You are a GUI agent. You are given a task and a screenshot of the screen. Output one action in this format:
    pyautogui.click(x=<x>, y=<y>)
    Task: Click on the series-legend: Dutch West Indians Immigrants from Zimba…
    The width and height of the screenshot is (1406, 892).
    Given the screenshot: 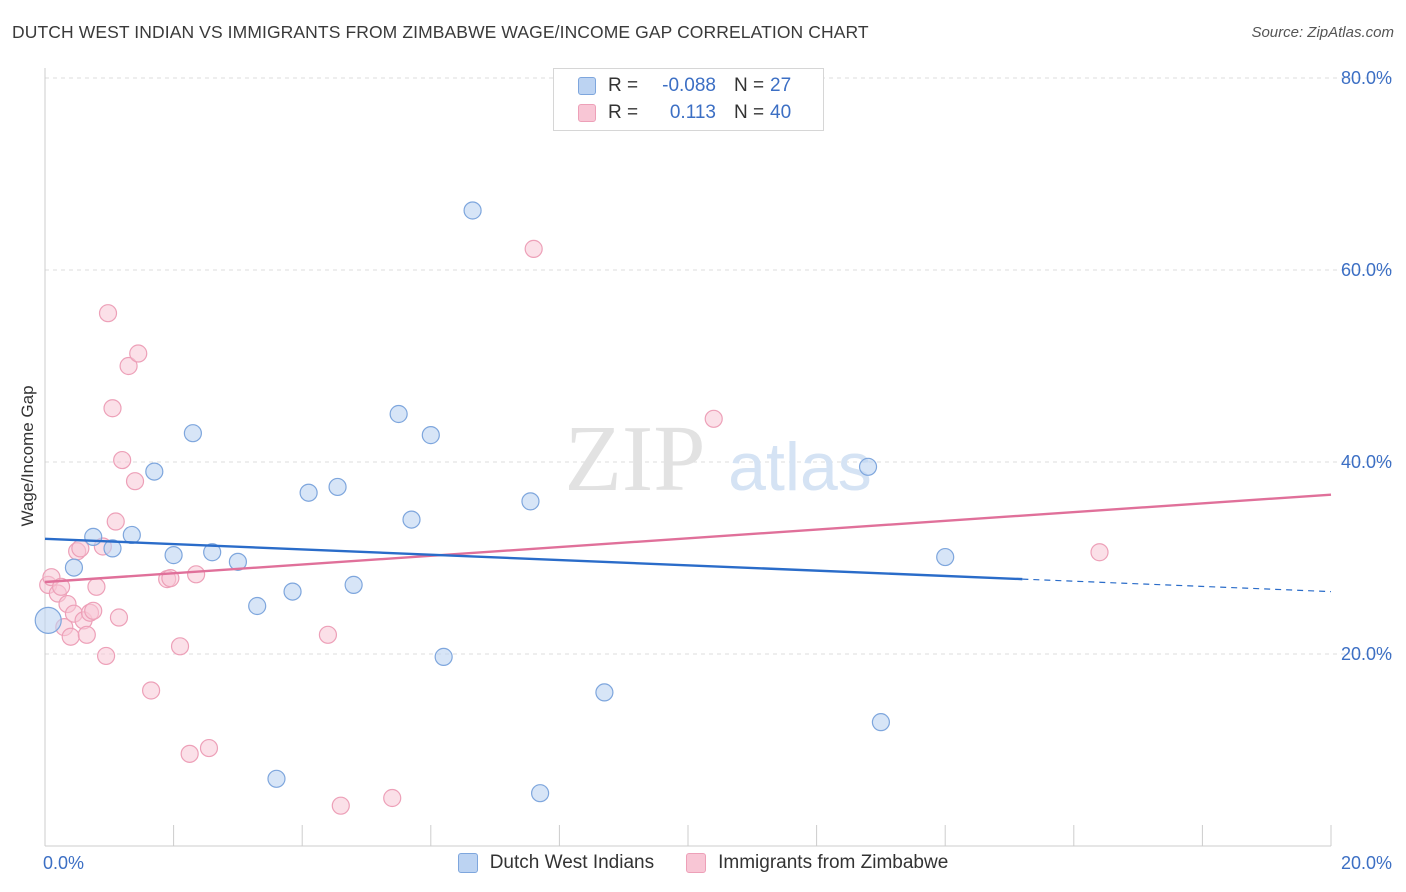 What is the action you would take?
    pyautogui.click(x=703, y=863)
    